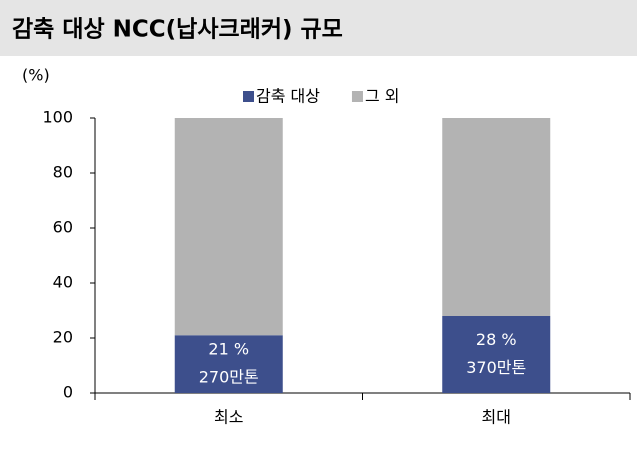 This screenshot has height=452, width=637. Describe the element at coordinates (68, 392) in the screenshot. I see `y-tick-label: 0` at that location.